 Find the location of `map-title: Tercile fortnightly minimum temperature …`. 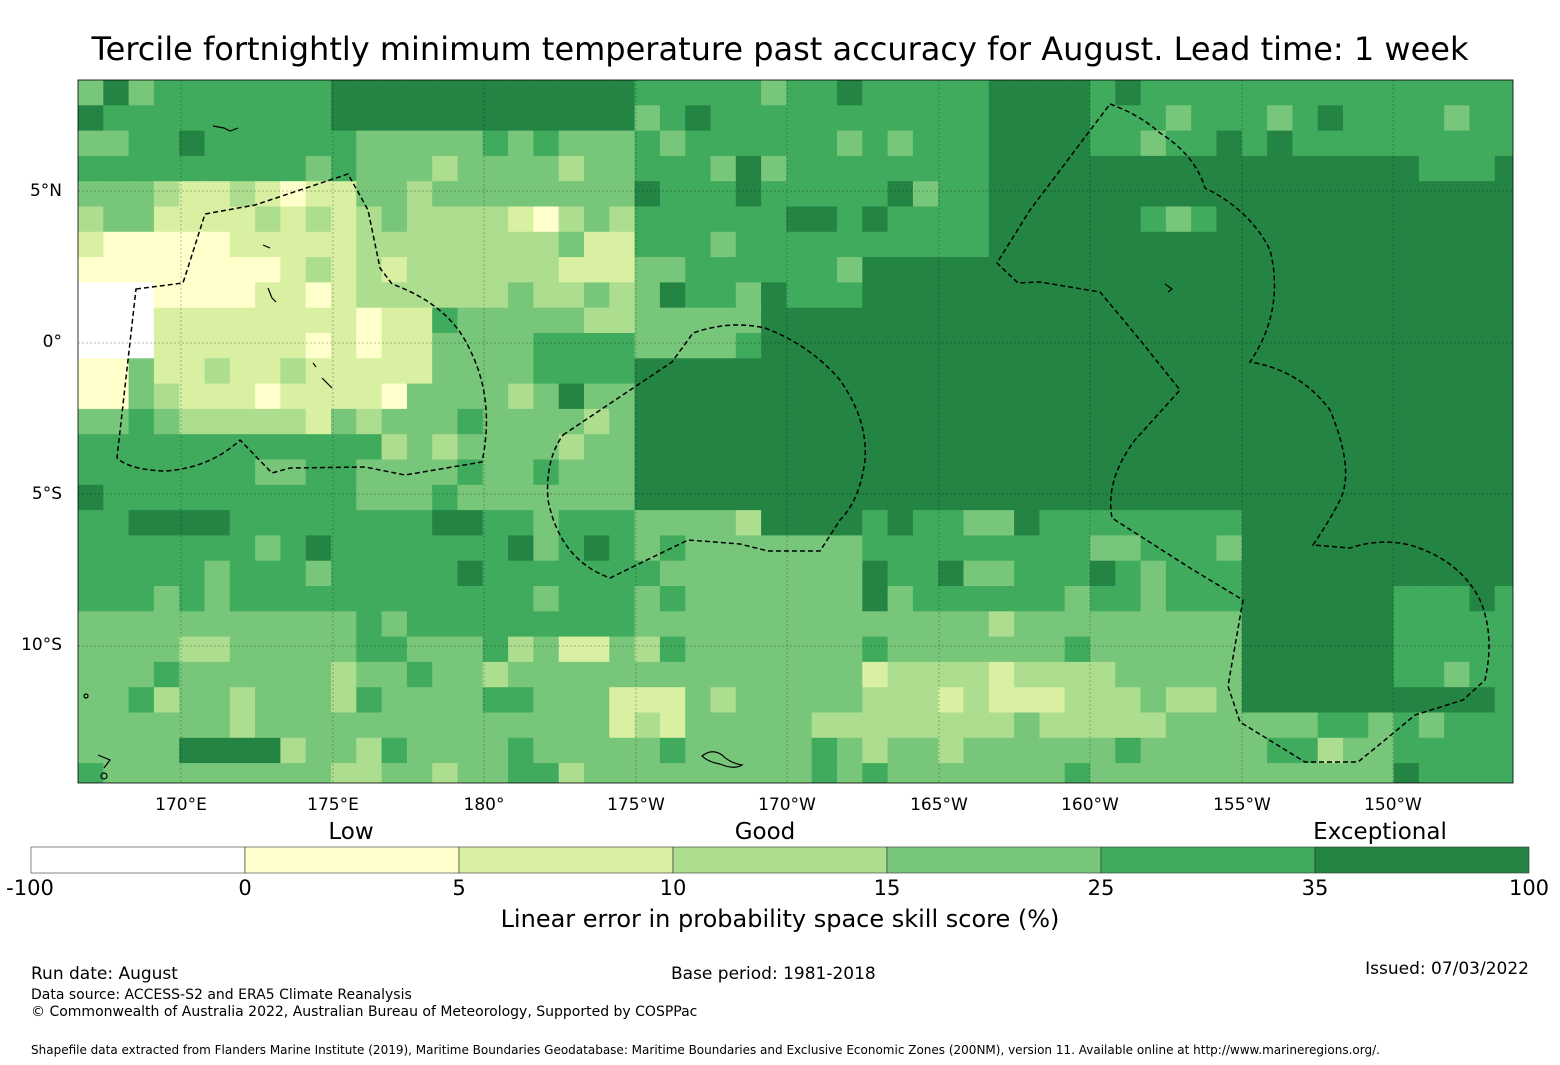

map-title: Tercile fortnightly minimum temperature … is located at coordinates (780, 49).